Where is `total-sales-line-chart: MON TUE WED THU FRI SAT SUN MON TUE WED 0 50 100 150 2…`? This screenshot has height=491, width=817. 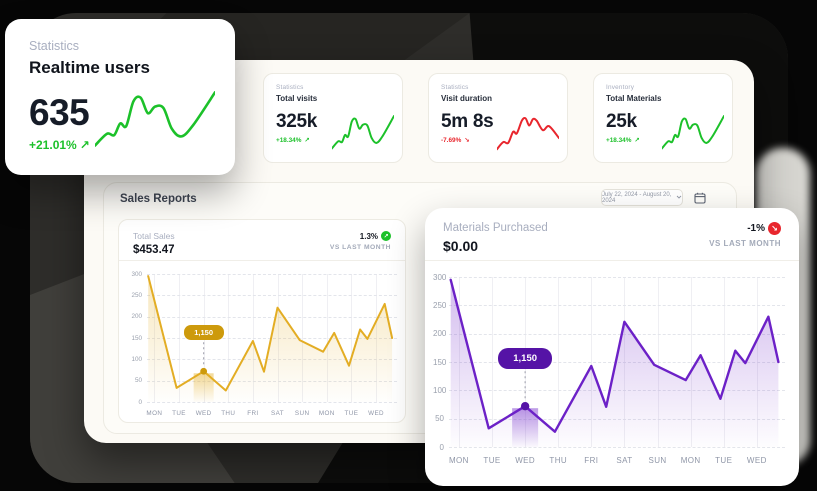 total-sales-line-chart: MON TUE WED THU FRI SAT SUN MON TUE WED 0 50 100 150 2… is located at coordinates (263, 344).